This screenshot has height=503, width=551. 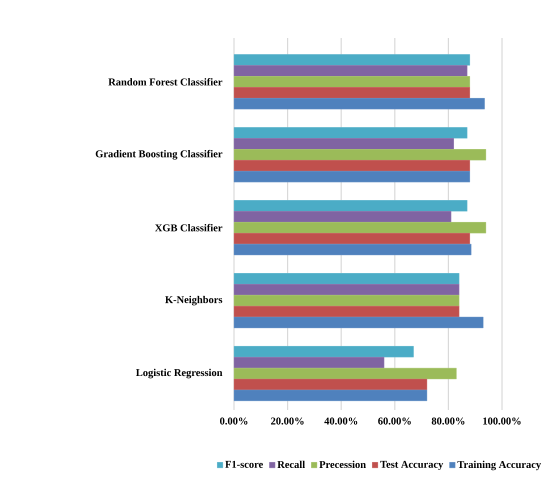 What do you see at coordinates (448, 421) in the screenshot?
I see `x-tick-label: 80.00%` at bounding box center [448, 421].